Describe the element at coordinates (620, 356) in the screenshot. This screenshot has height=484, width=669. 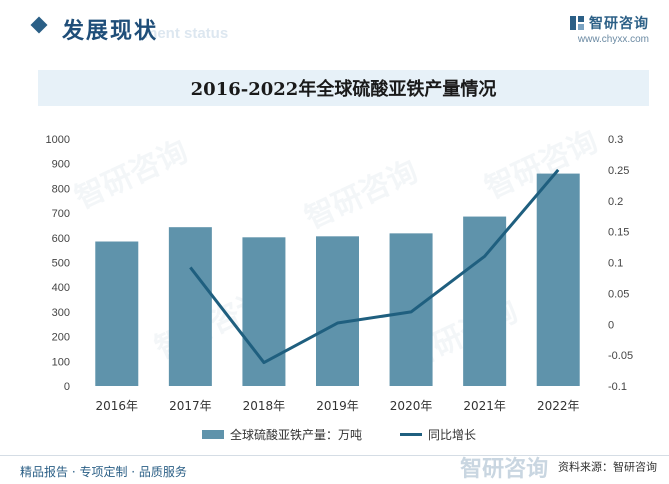
I see `y-right-tick-label: -0.05` at that location.